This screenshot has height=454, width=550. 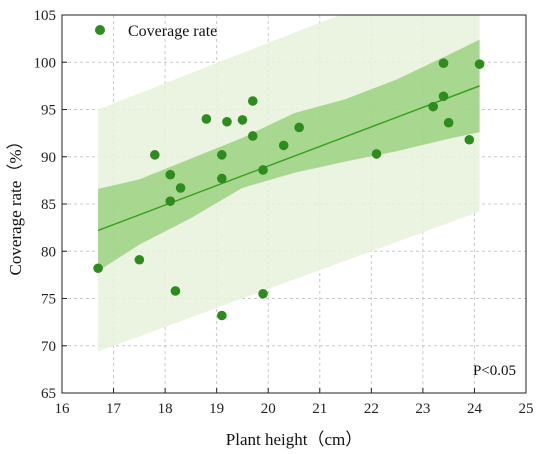 I want to click on y-tick-label: 90, so click(x=48, y=158).